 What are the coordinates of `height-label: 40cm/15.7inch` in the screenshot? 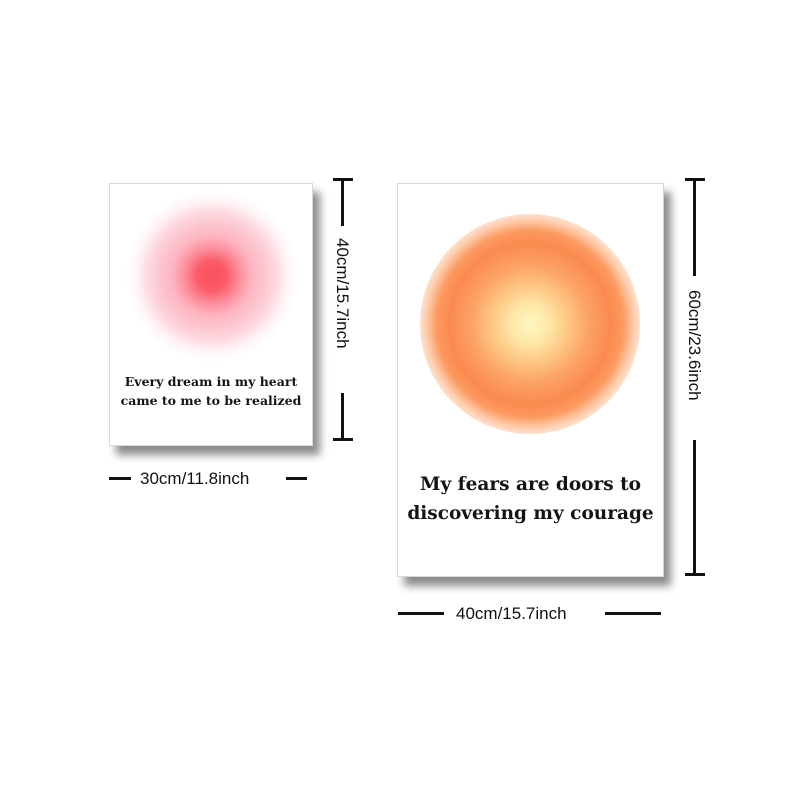 It's located at (342, 293).